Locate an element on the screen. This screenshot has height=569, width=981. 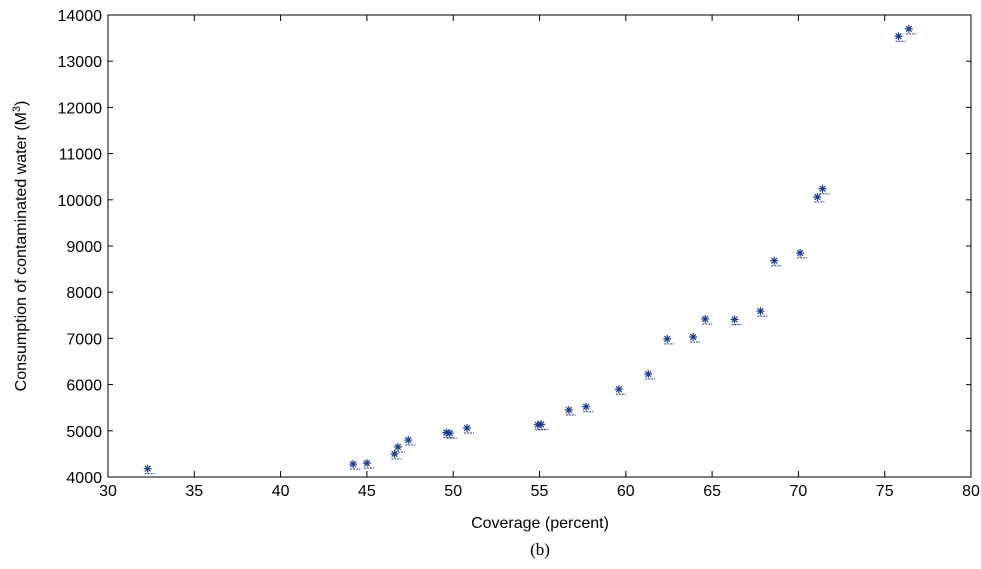
x-tick-label: 50 is located at coordinates (453, 491).